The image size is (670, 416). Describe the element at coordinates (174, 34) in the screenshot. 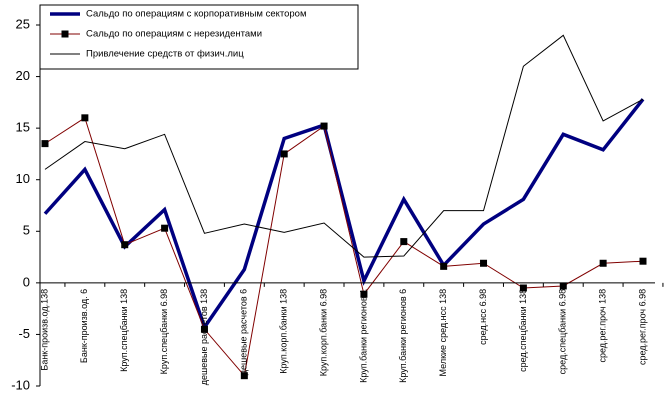

I see `legend-label: Сальдо по операциям с нерезидентами` at that location.